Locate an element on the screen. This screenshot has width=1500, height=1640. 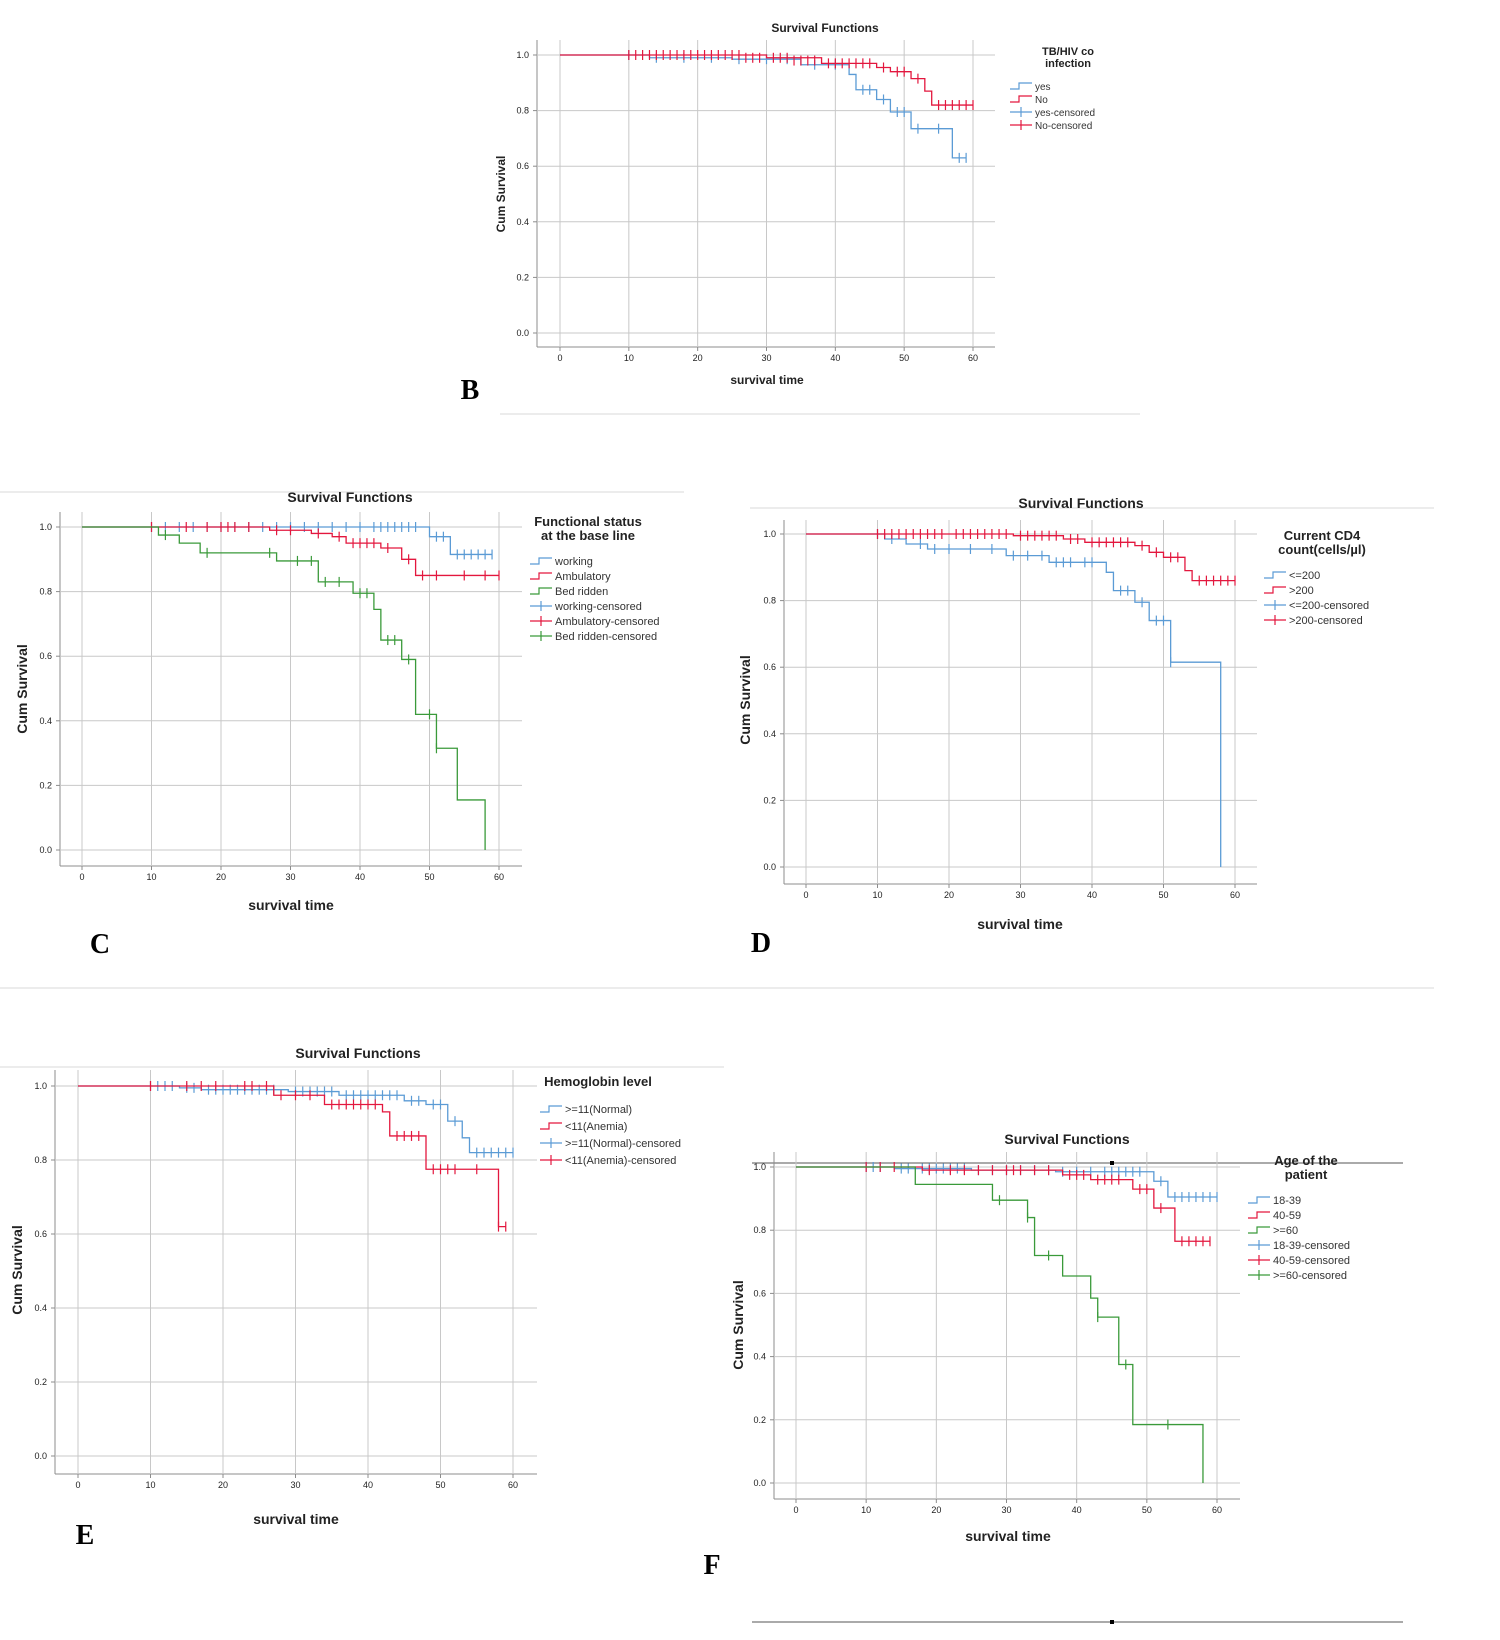
legend-title: infection is located at coordinates (1068, 64).